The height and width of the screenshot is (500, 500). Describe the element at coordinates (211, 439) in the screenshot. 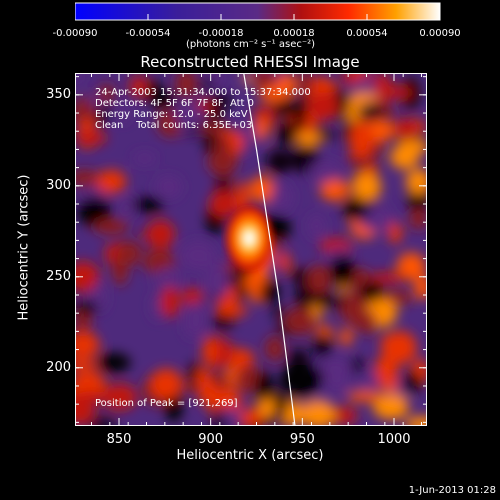

I see `x-tick-label: 900` at that location.